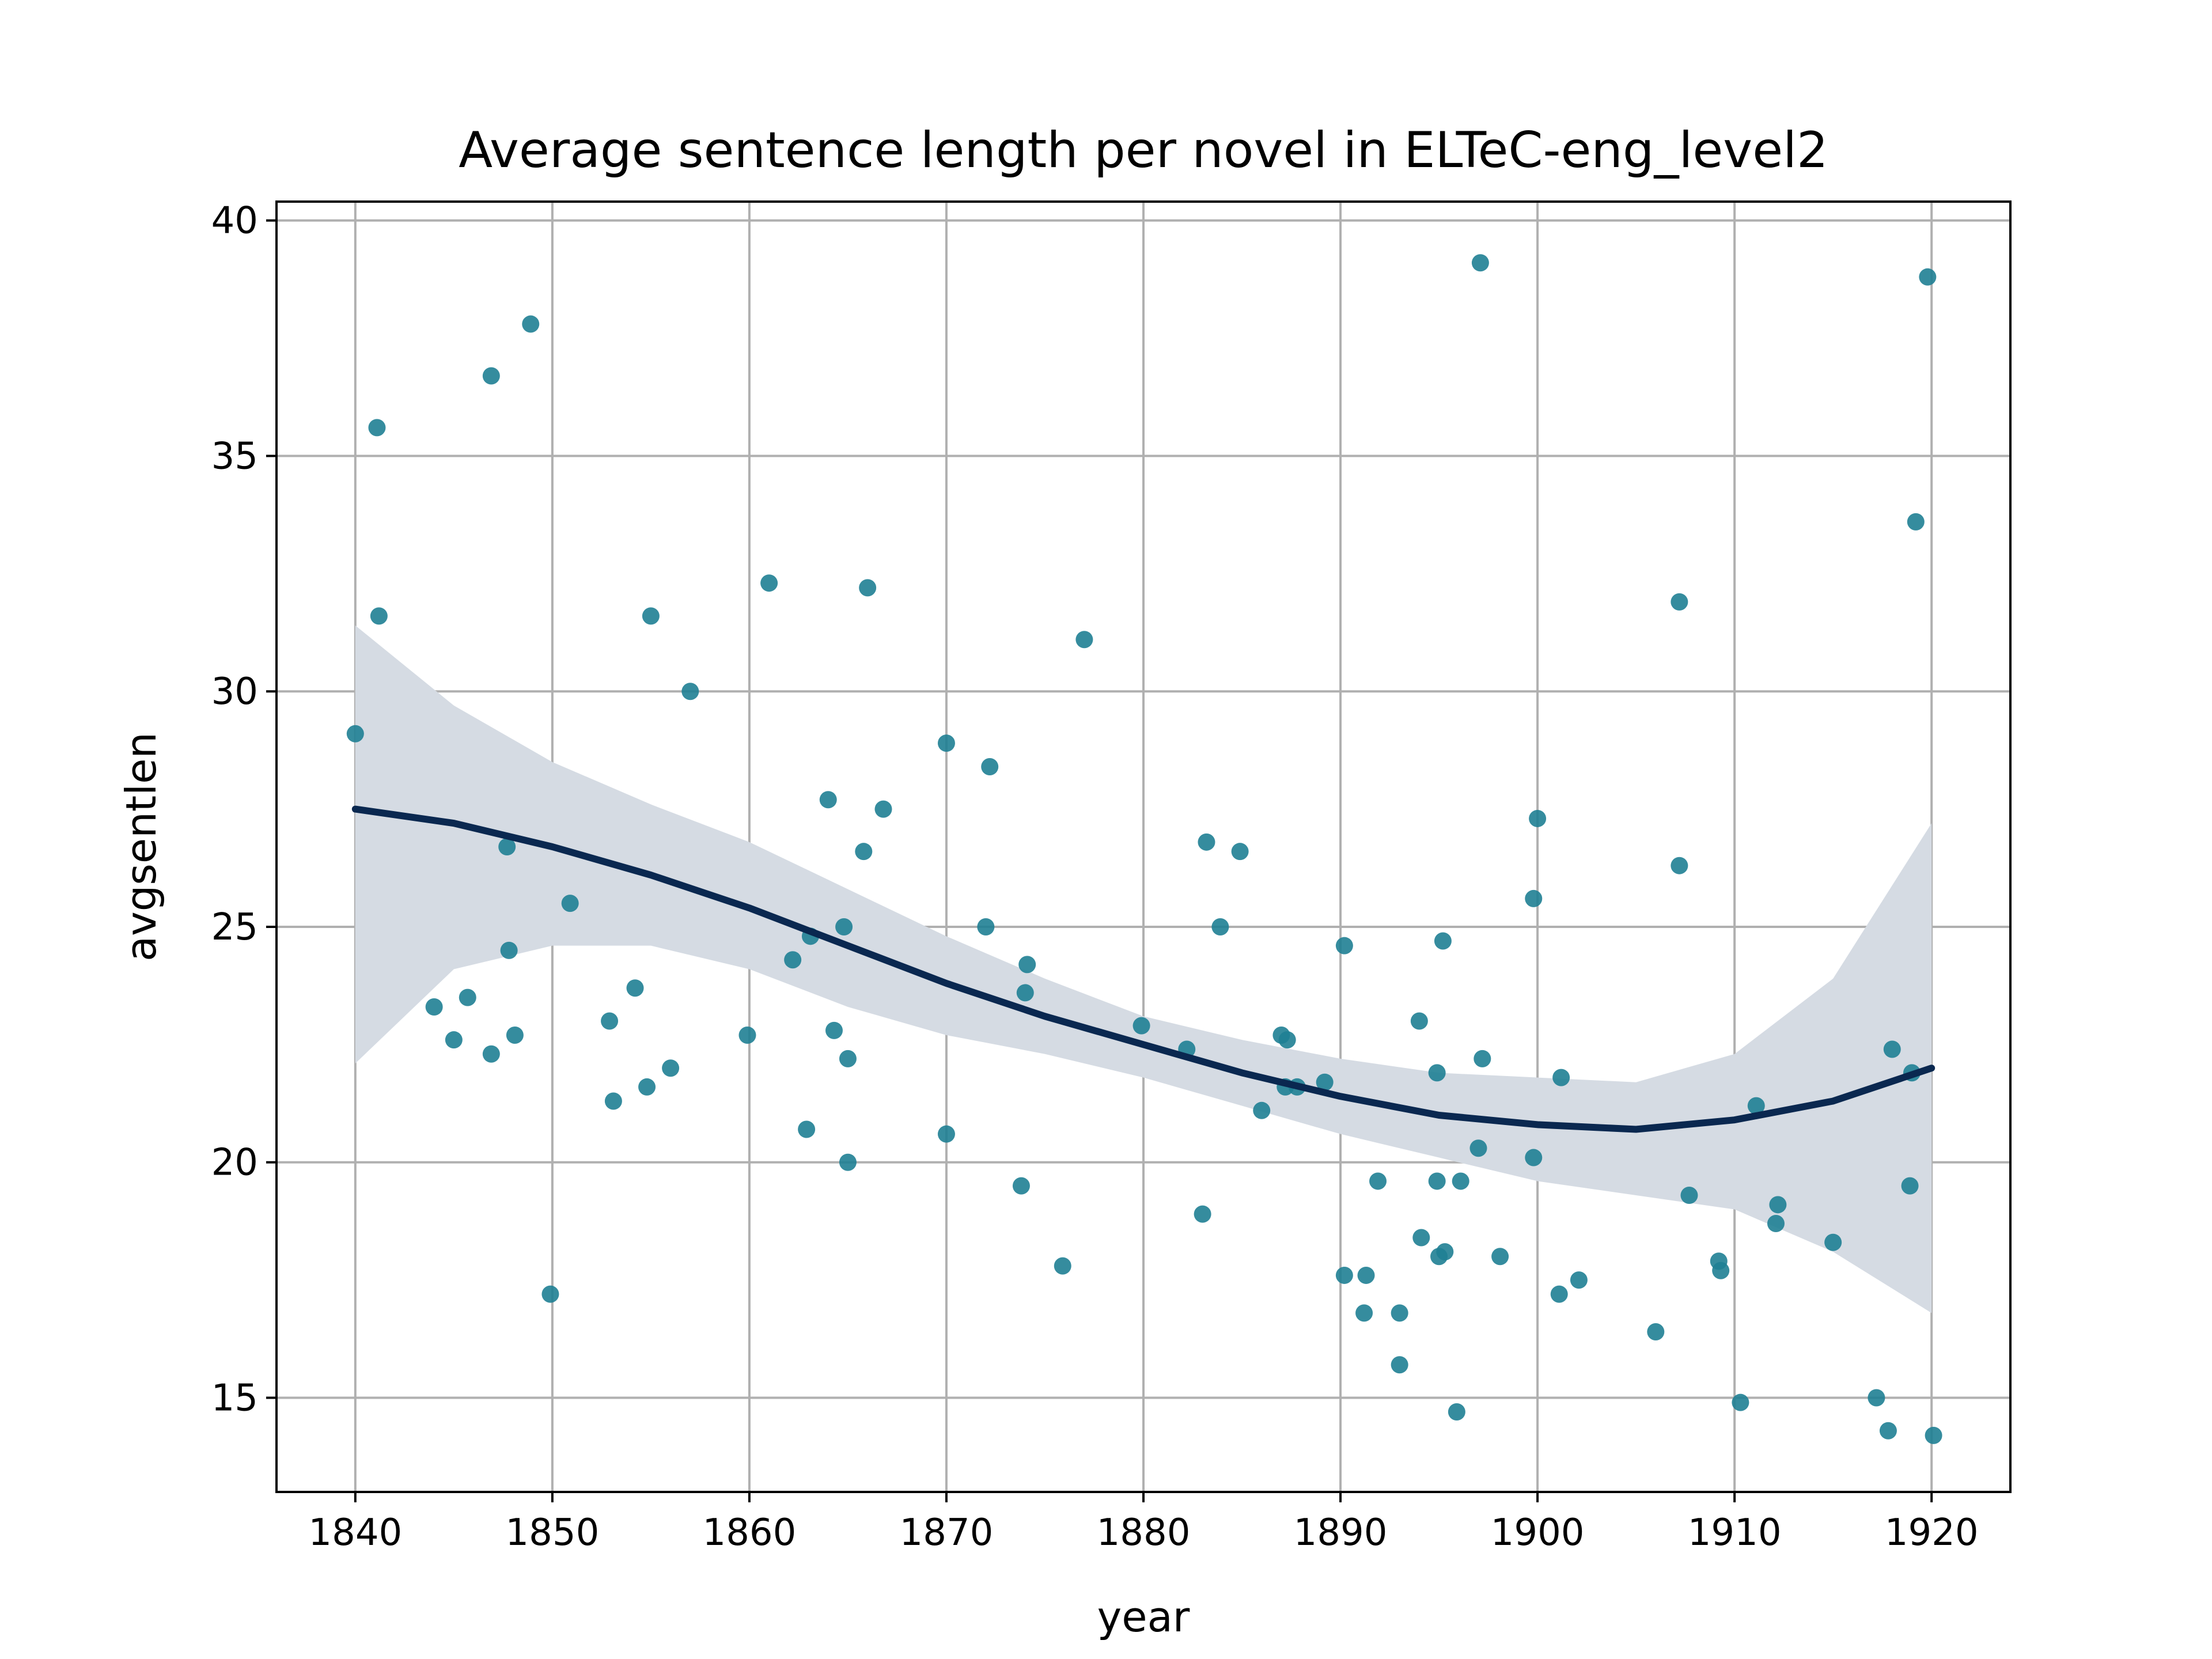 The height and width of the screenshot is (1659, 2212). I want to click on y-tick-label: 25, so click(234, 927).